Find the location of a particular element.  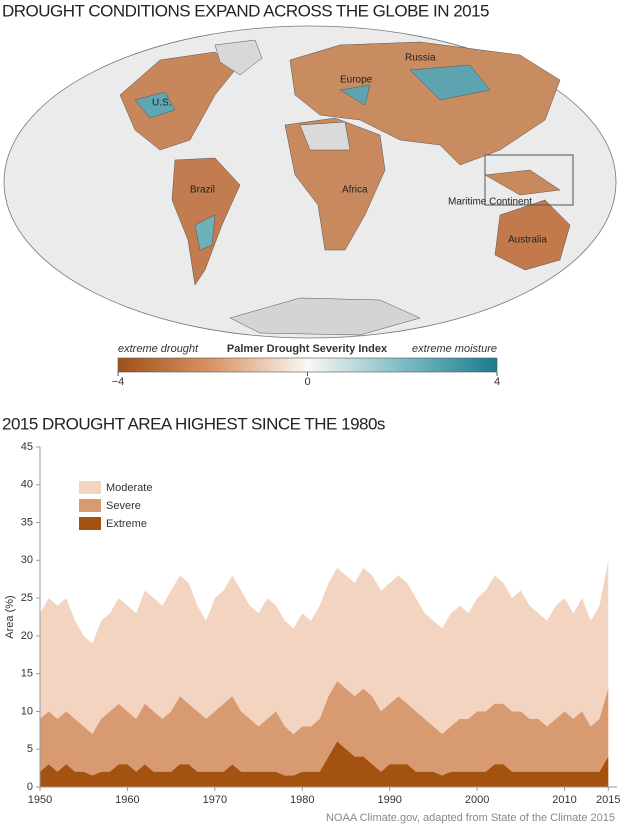

y-tick-label: 15 is located at coordinates (27, 674).